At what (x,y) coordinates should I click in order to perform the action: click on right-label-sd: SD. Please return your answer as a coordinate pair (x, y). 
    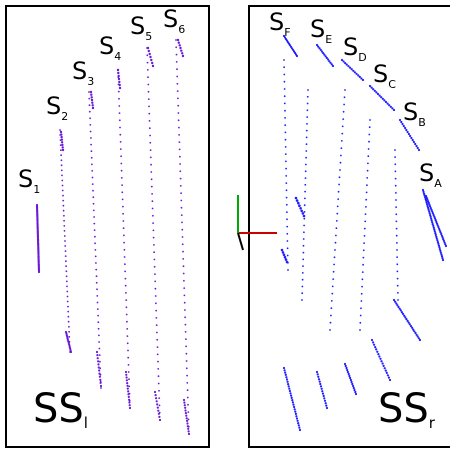
    Looking at the image, I should click on (355, 48).